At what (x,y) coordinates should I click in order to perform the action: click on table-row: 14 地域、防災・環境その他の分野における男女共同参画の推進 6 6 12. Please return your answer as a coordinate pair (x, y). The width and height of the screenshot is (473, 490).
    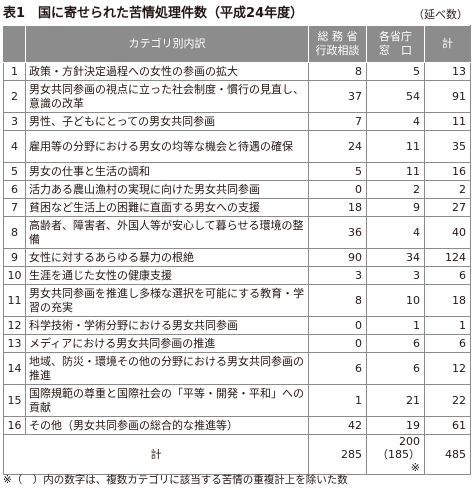
    Looking at the image, I should click on (237, 368).